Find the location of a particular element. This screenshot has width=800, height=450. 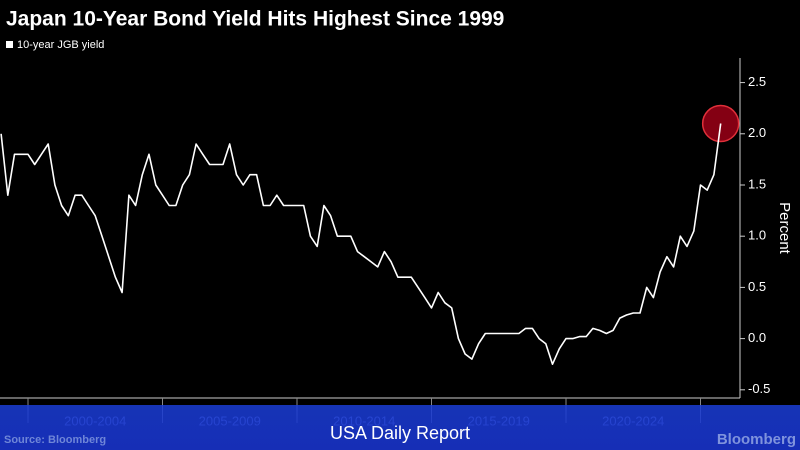

y-tick-label: 0.5 is located at coordinates (757, 286).